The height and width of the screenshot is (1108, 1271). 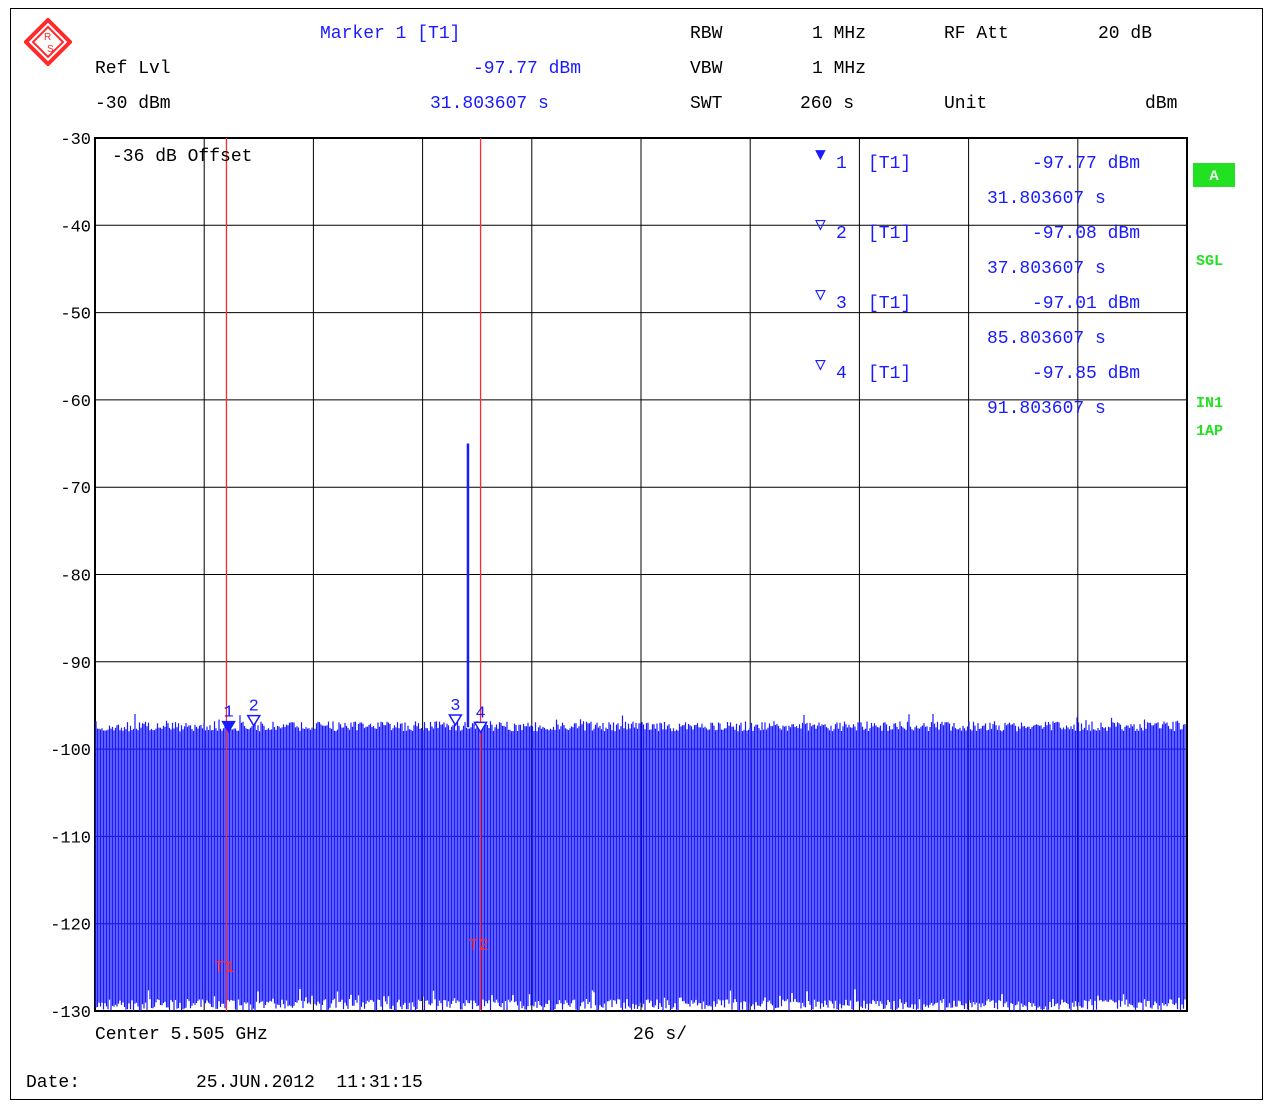 What do you see at coordinates (75, 140) in the screenshot?
I see `y-tick-label: -30` at bounding box center [75, 140].